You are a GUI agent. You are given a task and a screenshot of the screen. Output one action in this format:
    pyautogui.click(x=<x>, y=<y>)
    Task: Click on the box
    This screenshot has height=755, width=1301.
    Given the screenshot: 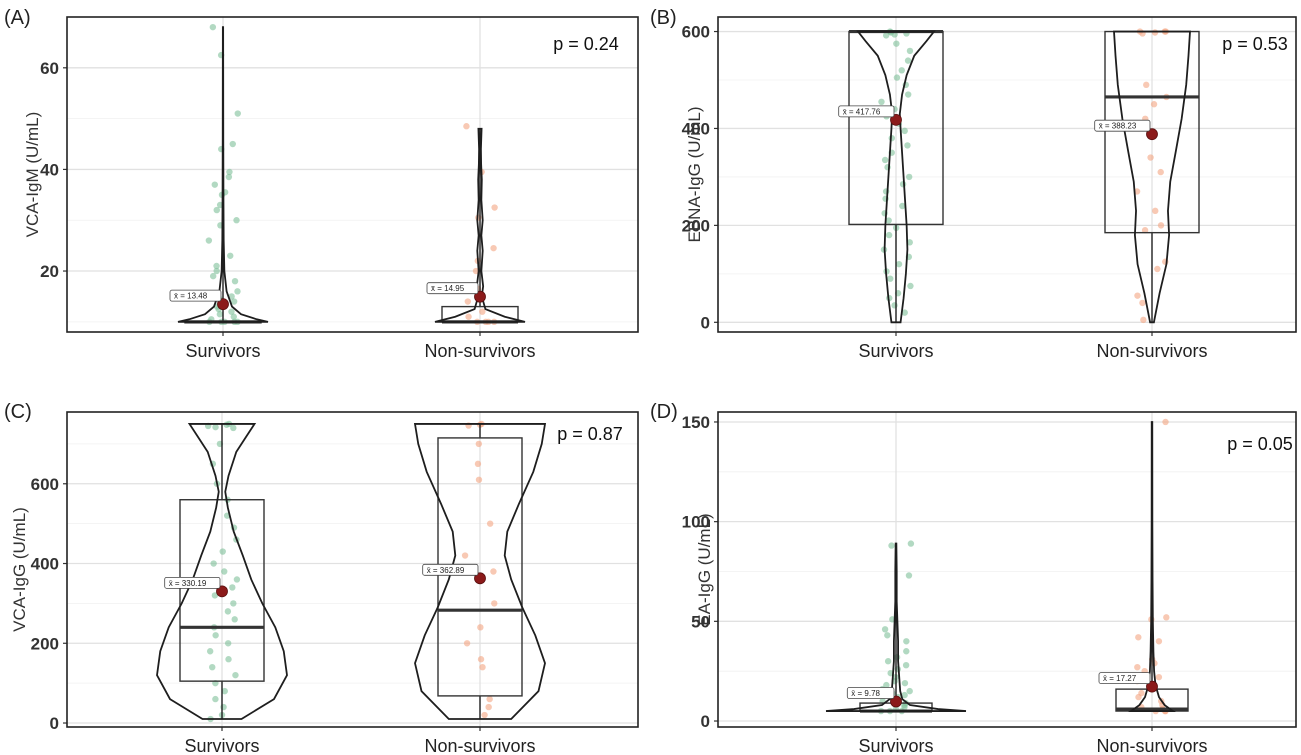 What is the action you would take?
    pyautogui.click(x=222, y=590)
    